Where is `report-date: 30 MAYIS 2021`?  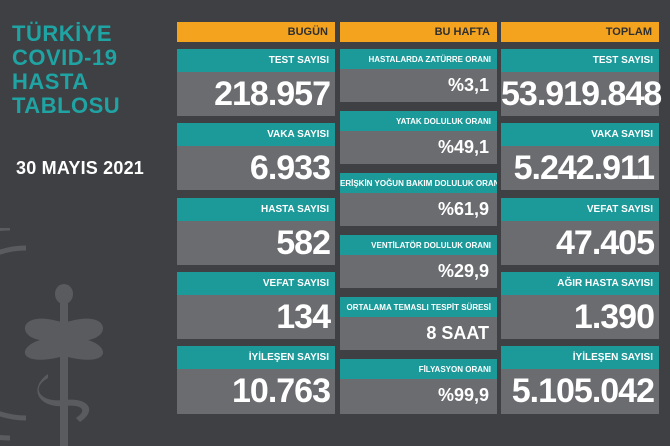 report-date: 30 MAYIS 2021 is located at coordinates (80, 168).